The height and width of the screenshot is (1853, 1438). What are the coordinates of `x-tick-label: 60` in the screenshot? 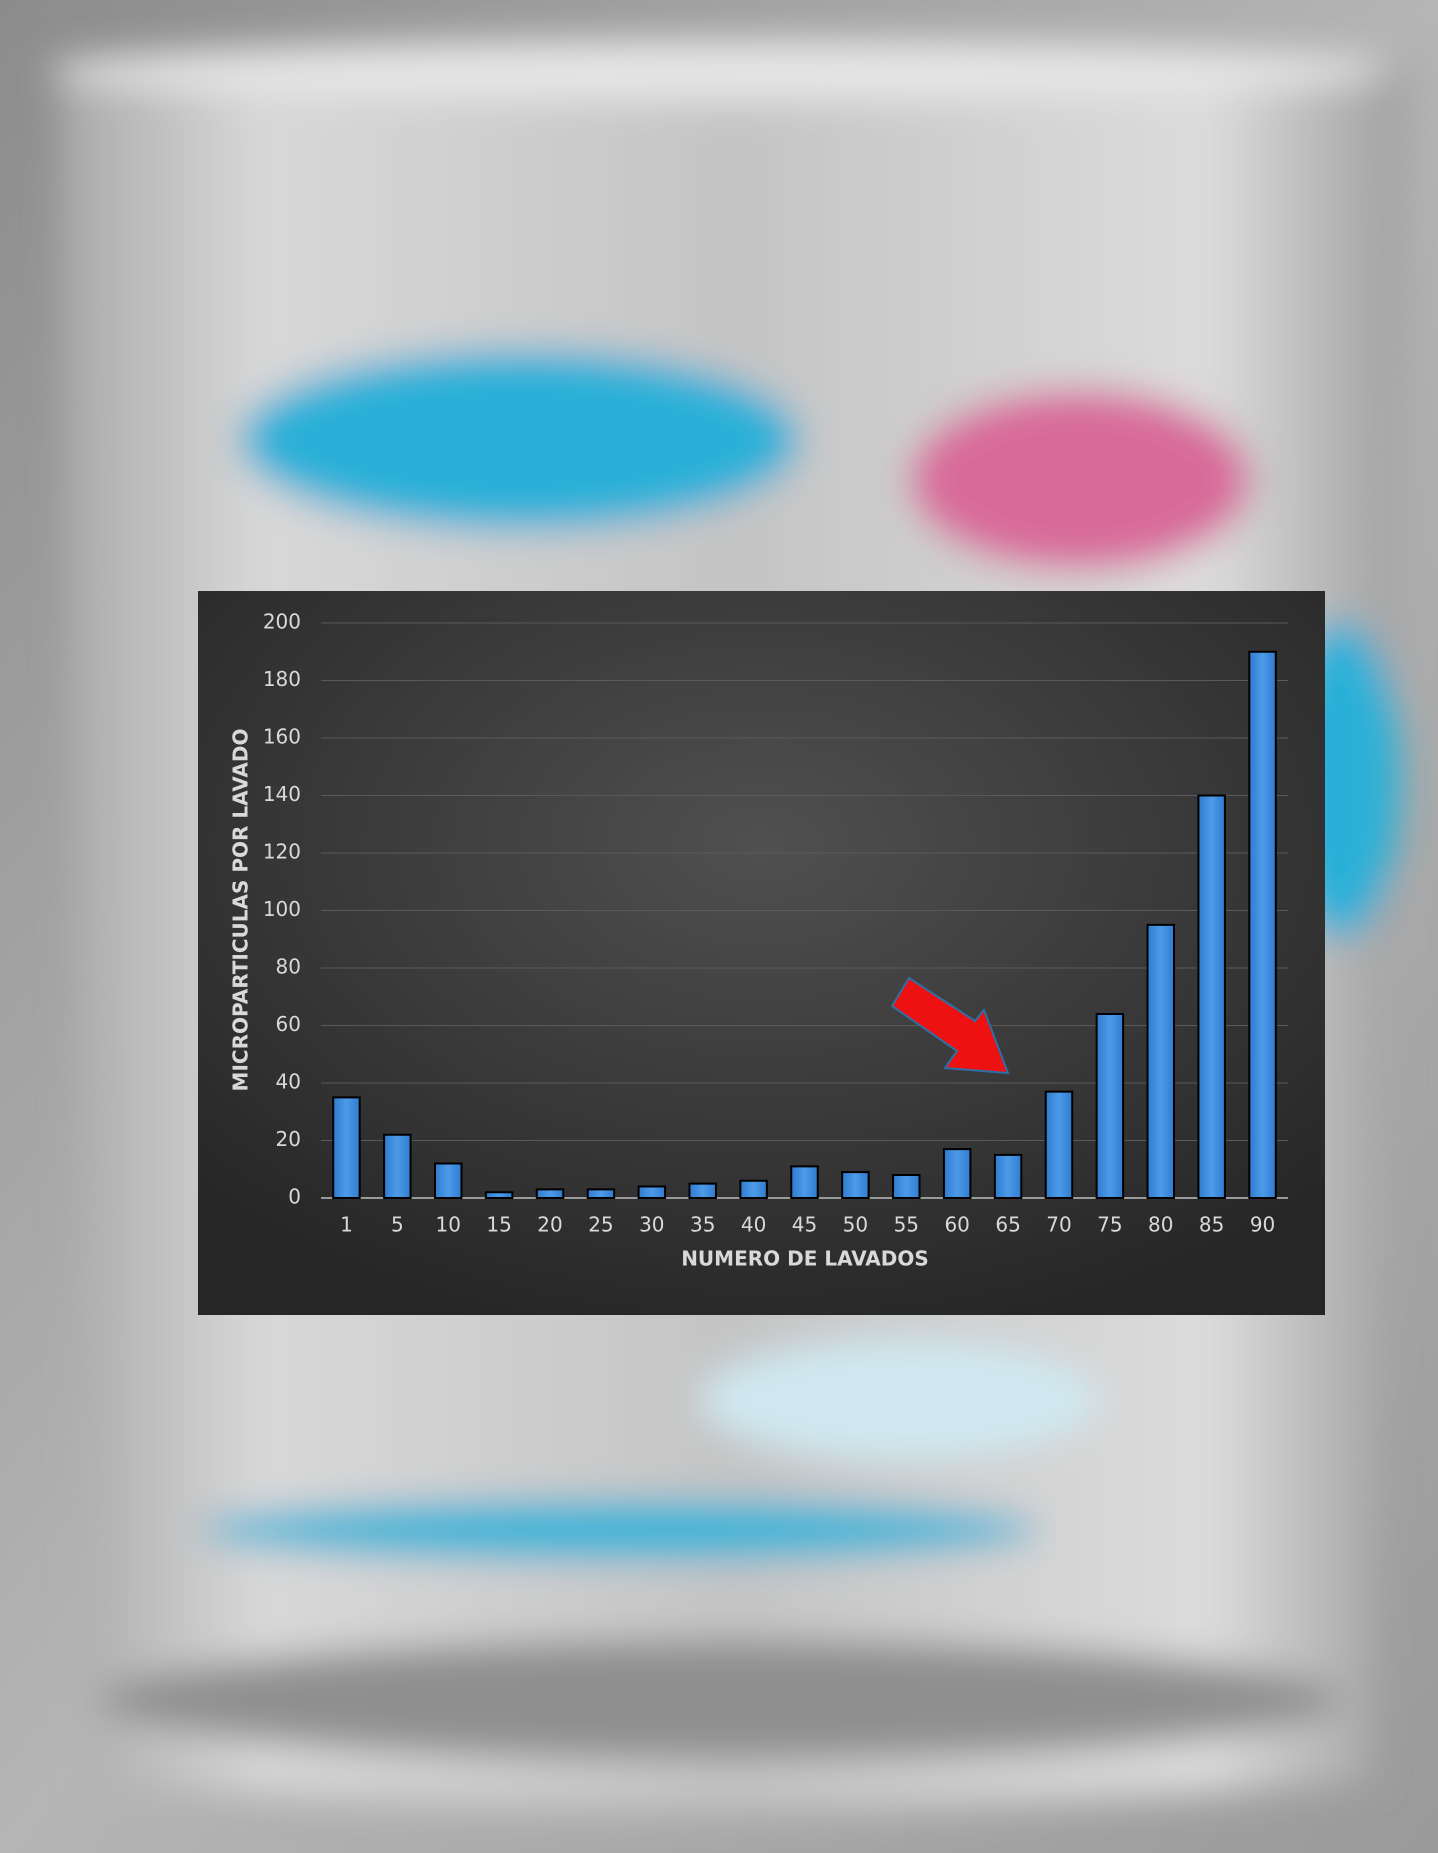 It's located at (956, 1225).